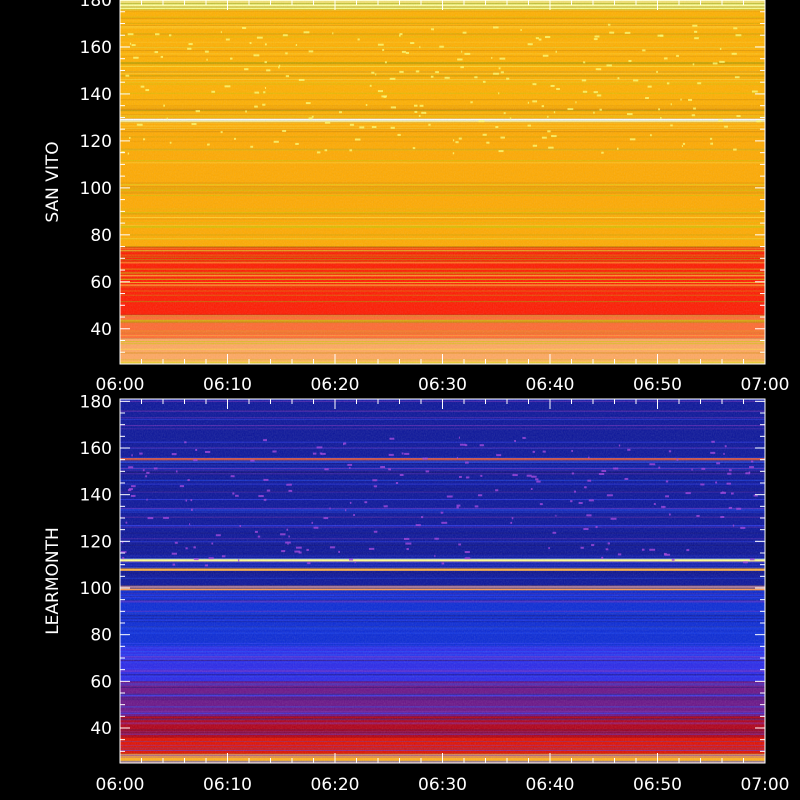  I want to click on y-axis-label: SAN VITO, so click(53, 181).